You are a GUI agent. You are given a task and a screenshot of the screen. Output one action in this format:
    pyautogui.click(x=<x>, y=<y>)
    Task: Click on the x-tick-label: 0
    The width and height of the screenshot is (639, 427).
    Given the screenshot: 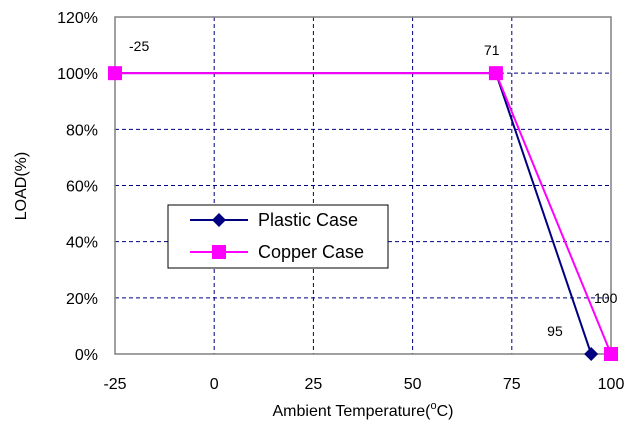 What is the action you would take?
    pyautogui.click(x=214, y=384)
    